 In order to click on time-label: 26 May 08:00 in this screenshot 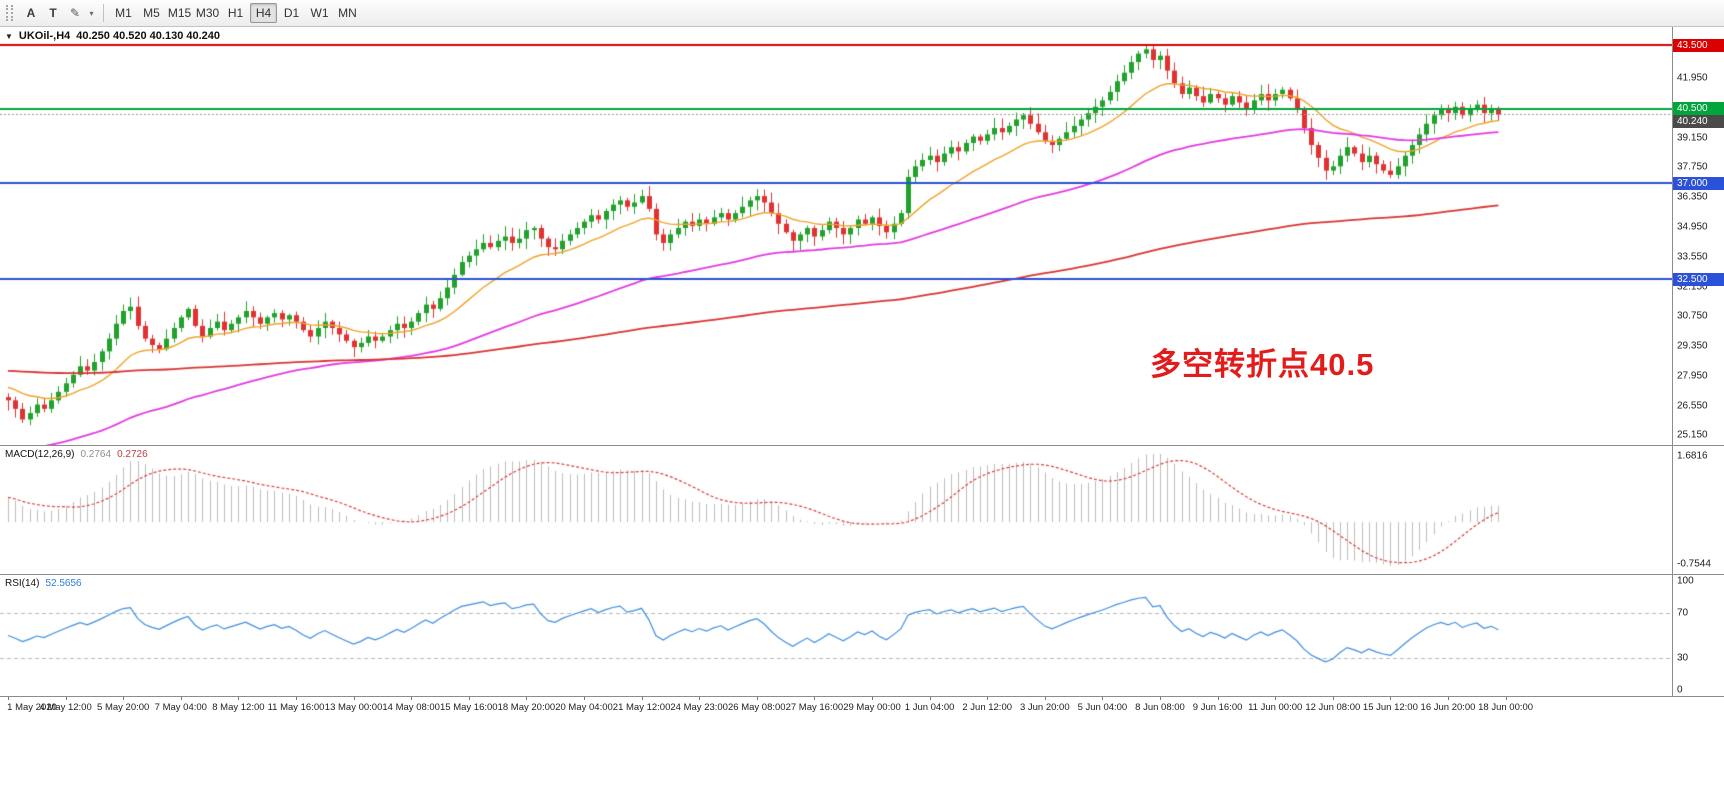, I will do `click(757, 707)`.